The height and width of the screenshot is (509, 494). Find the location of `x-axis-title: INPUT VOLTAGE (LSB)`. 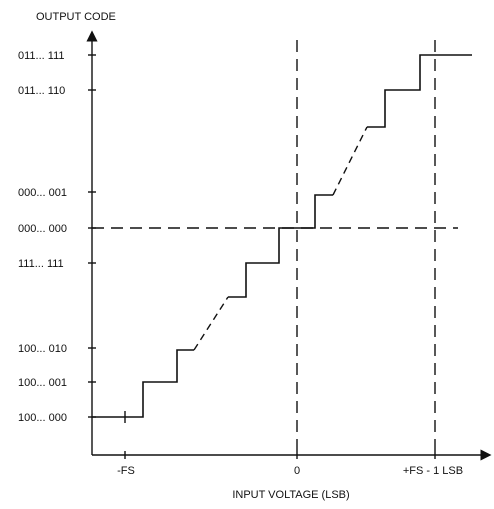

x-axis-title: INPUT VOLTAGE (LSB) is located at coordinates (290, 495).